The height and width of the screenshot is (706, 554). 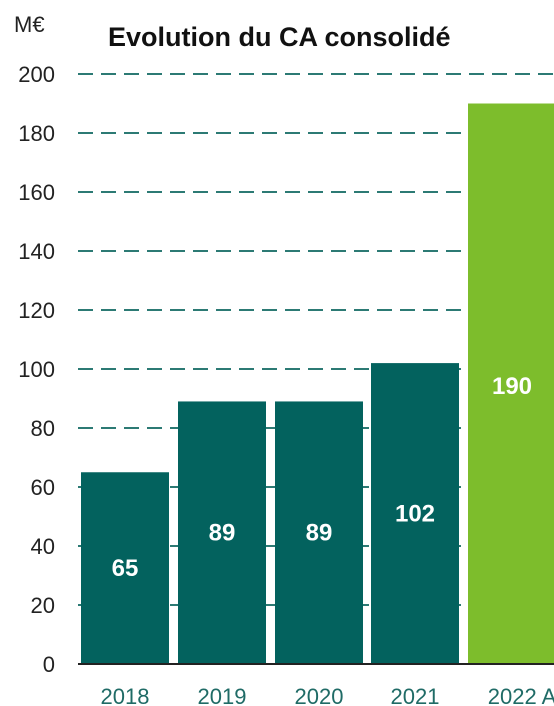 What do you see at coordinates (36, 251) in the screenshot?
I see `y-tick-label: 140` at bounding box center [36, 251].